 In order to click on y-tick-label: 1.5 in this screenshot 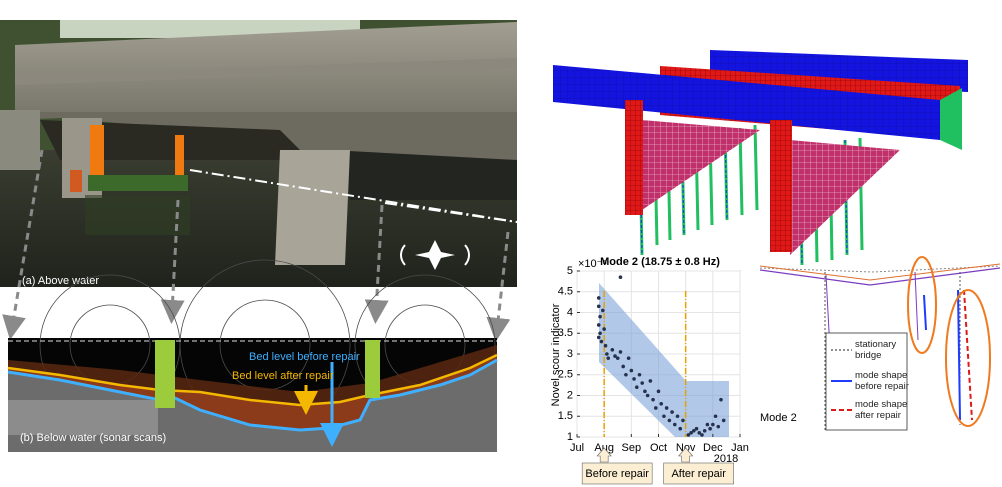, I will do `click(565, 416)`.